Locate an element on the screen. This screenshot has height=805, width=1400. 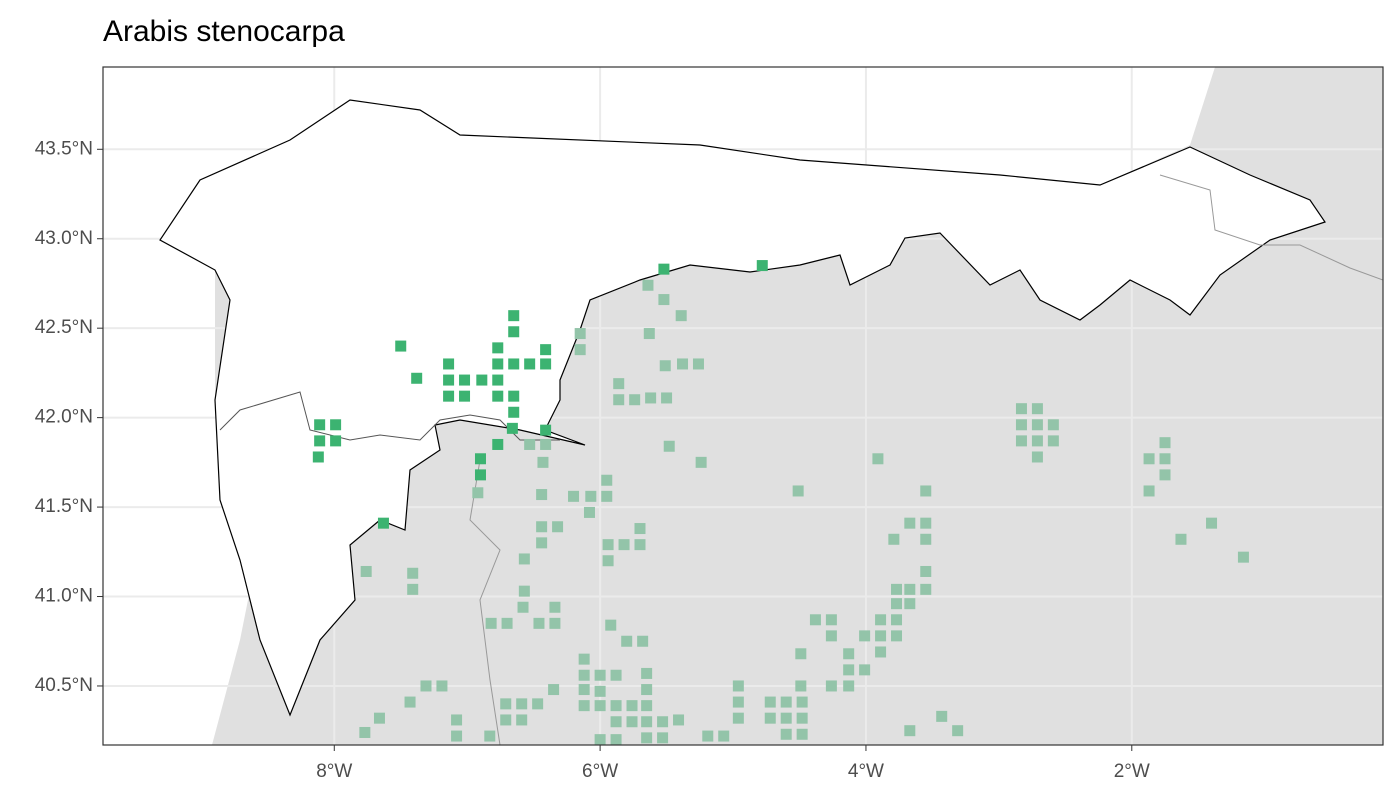
y-tick-label: 43.5°N is located at coordinates (64, 148).